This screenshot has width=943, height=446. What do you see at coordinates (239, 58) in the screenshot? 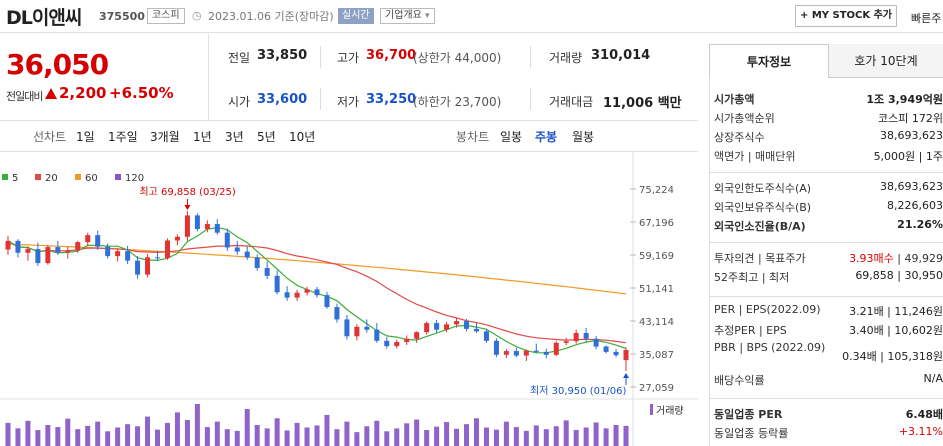
I see `prev-close-label: 전일` at bounding box center [239, 58].